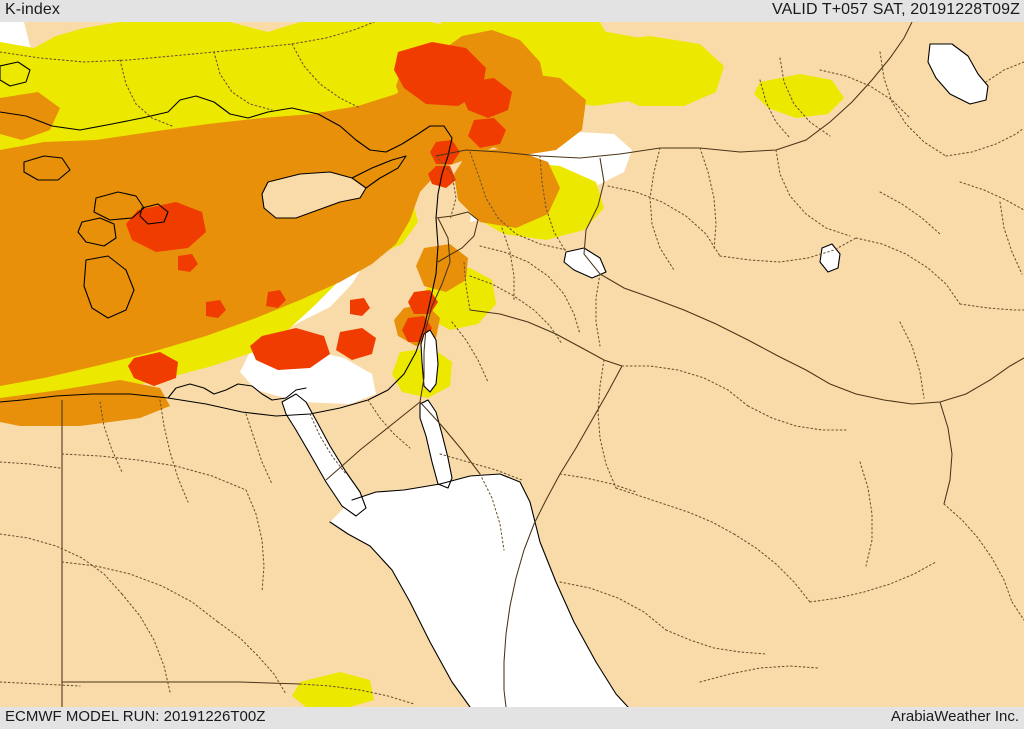 This screenshot has width=1024, height=729. What do you see at coordinates (896, 9) in the screenshot?
I see `valid-time-label: VALID T+057 SAT, 20191228T09Z` at bounding box center [896, 9].